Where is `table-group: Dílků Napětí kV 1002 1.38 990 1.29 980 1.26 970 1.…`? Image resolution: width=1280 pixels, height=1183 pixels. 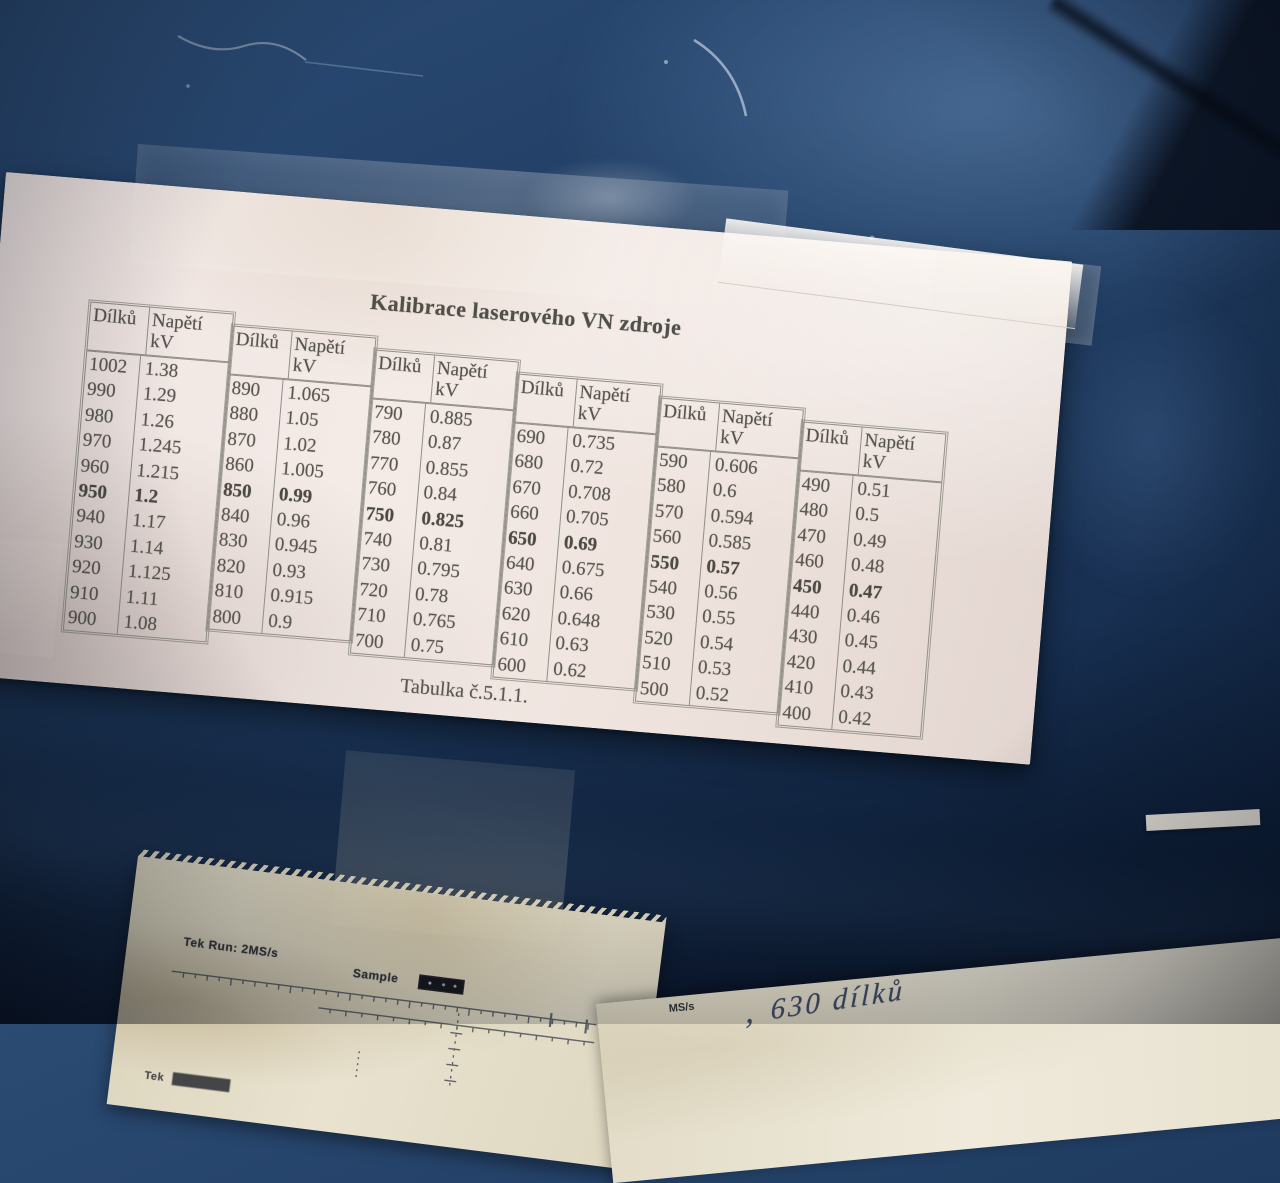 table-group: Dílků Napětí kV 1002 1.38 990 1.29 980 1.26 970 1.… is located at coordinates (148, 472).